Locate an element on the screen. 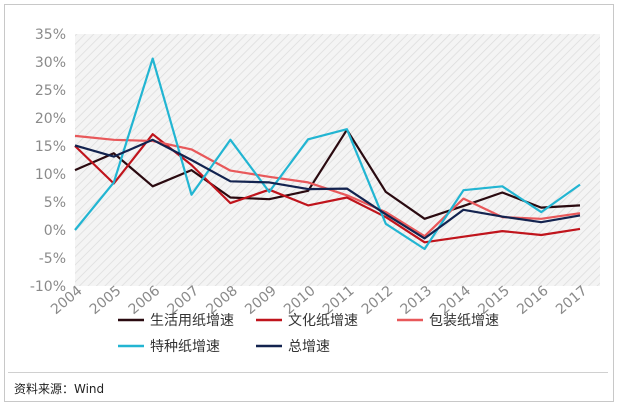  y-tick-label: 5% is located at coordinates (55, 203).